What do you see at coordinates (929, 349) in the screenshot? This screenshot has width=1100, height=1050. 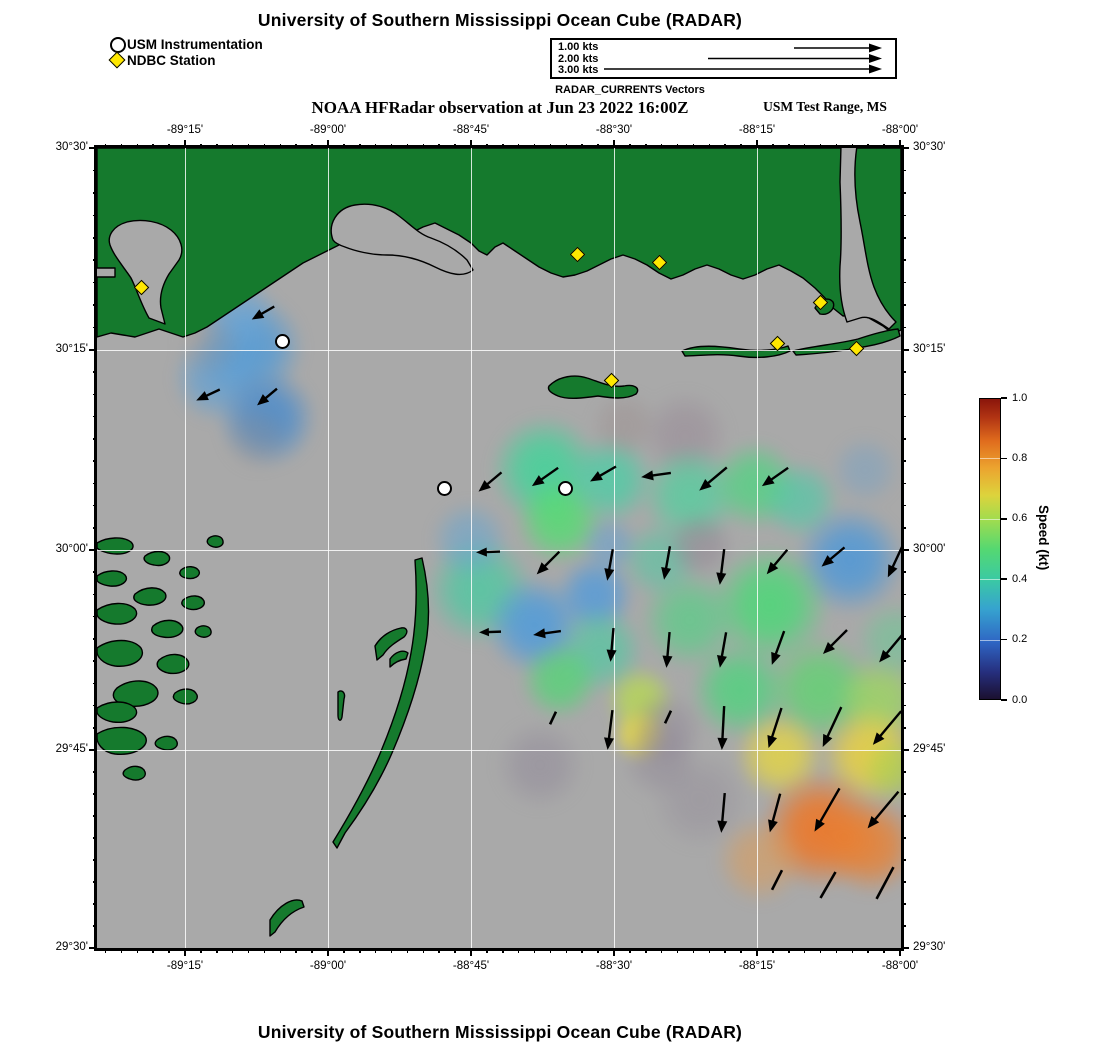 I see `lat-label-right: 30°15'` at bounding box center [929, 349].